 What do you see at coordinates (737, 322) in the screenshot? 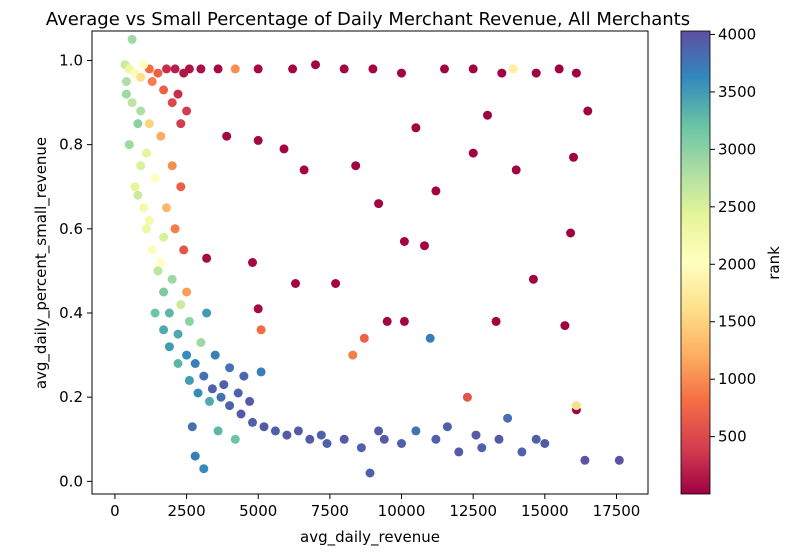
I see `colorbar-tick-label: 1500` at bounding box center [737, 322].